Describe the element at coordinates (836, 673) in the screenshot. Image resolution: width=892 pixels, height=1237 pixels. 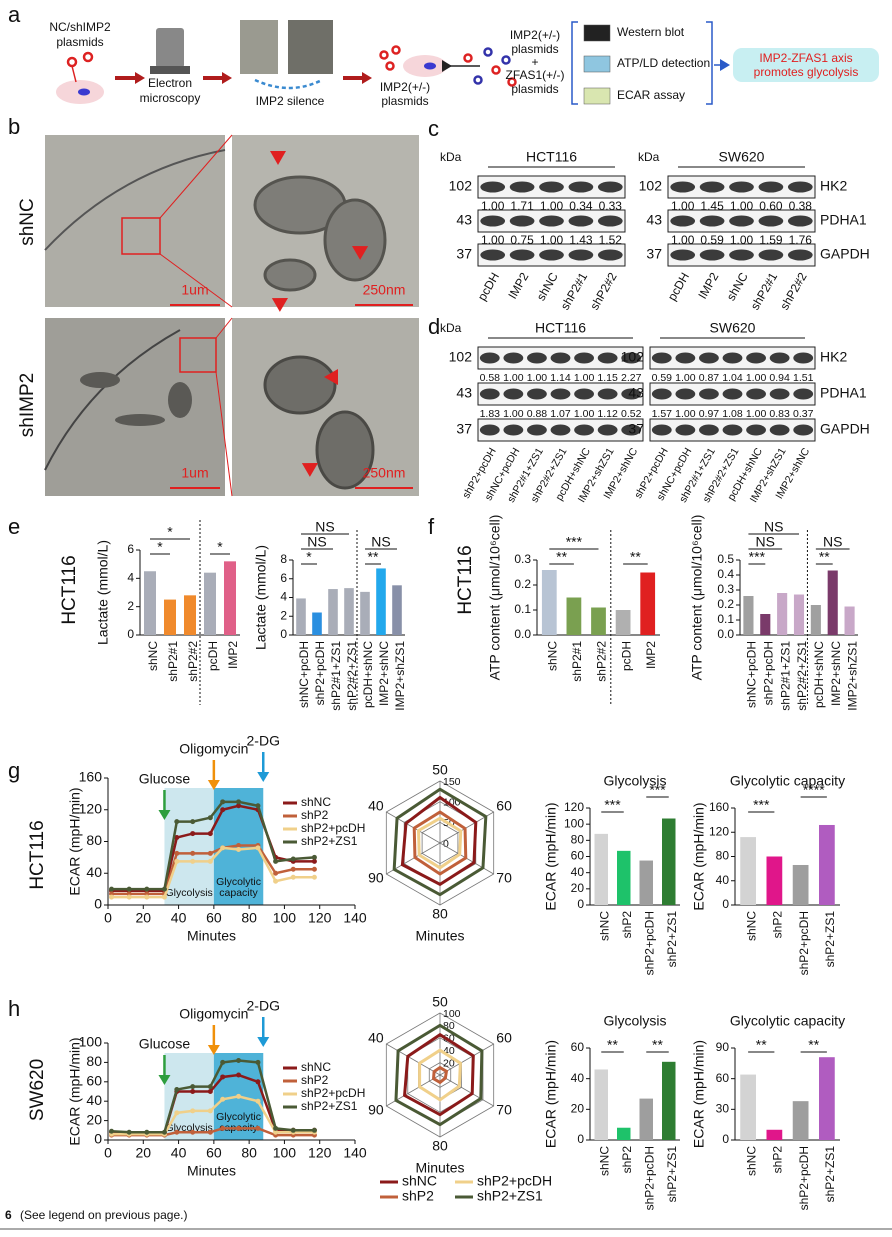
I see `x-tick-label: IMP2+shNC` at that location.